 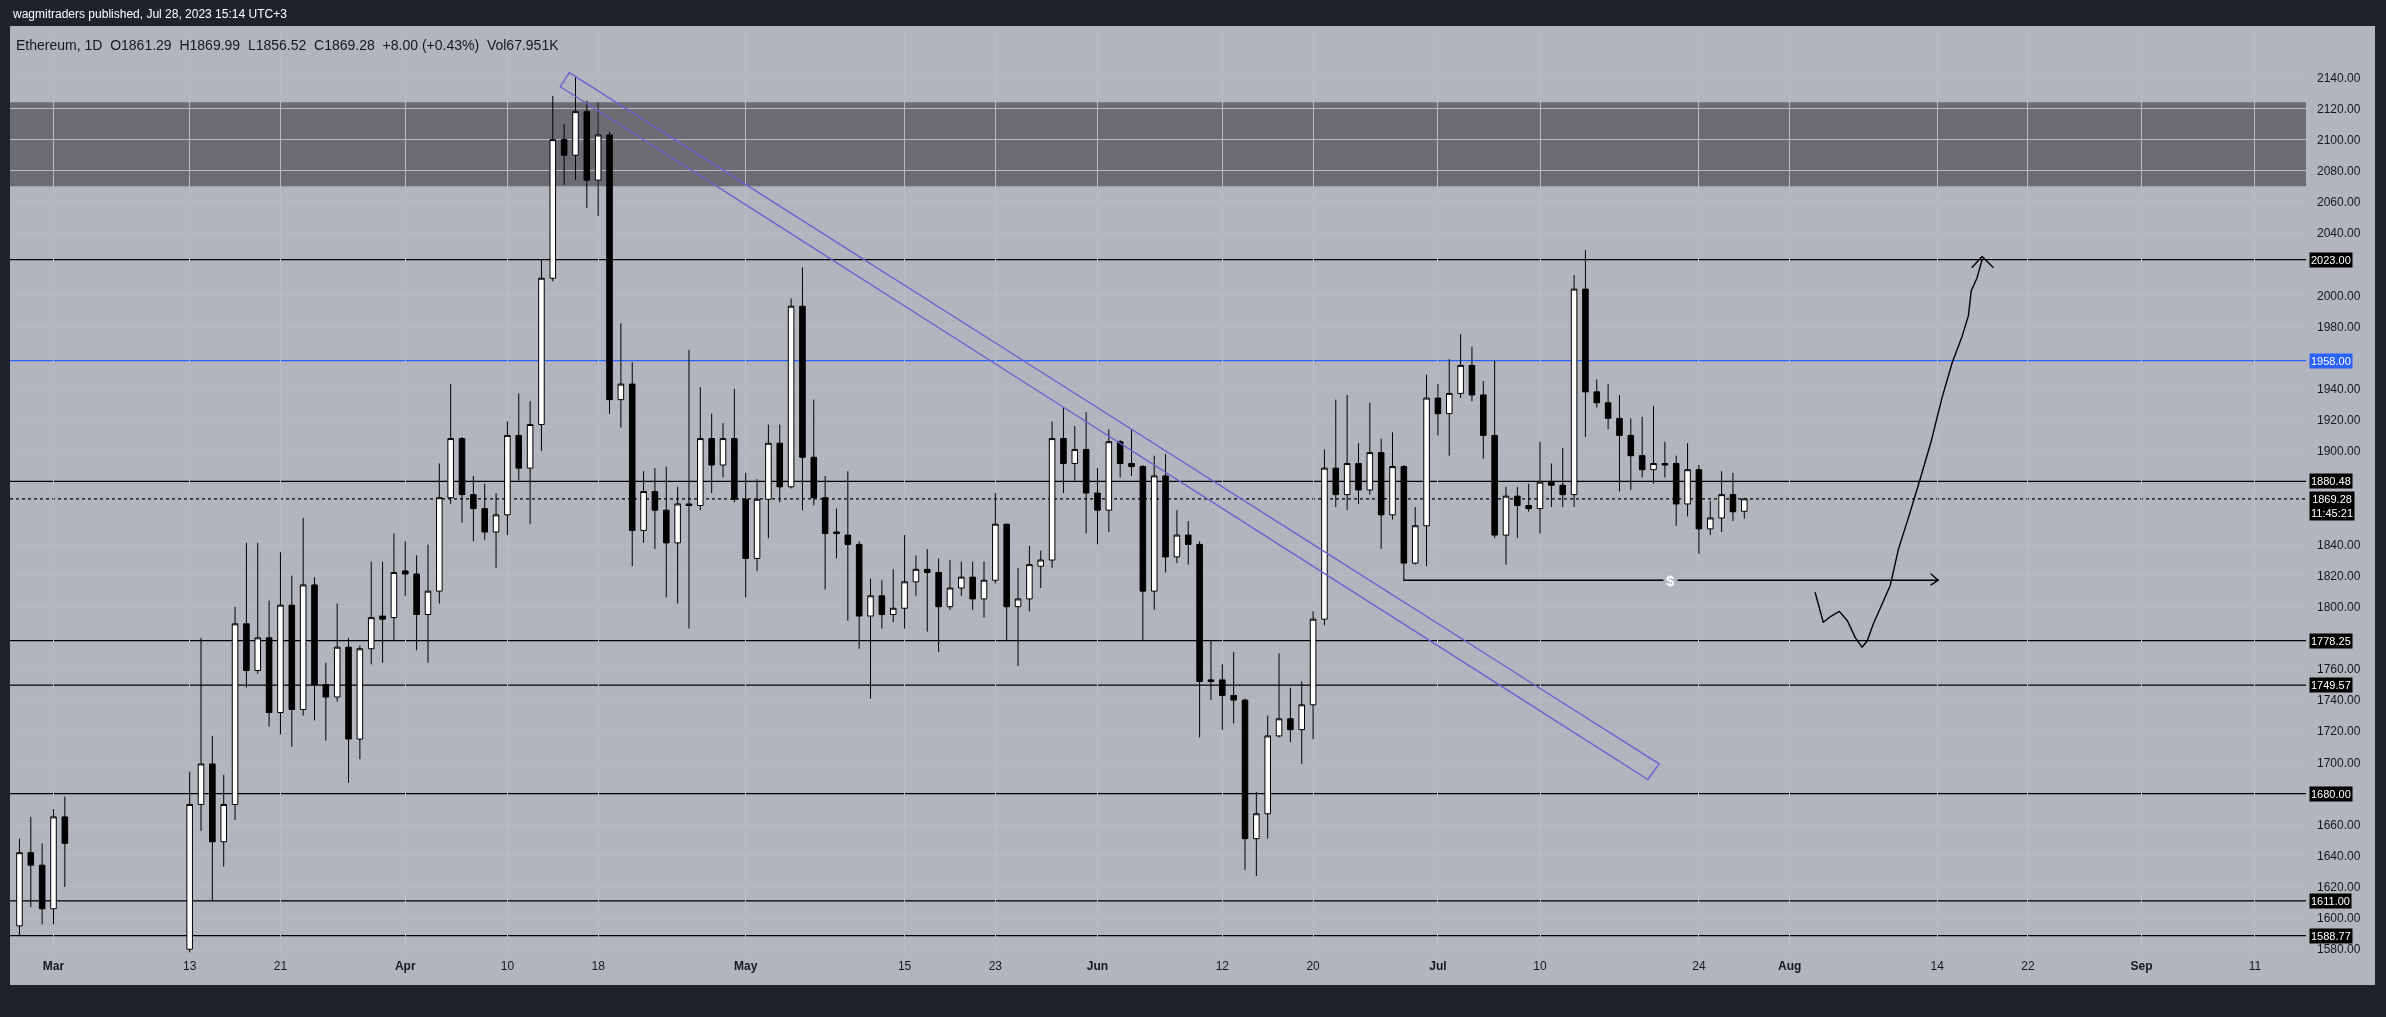 What do you see at coordinates (2331, 685) in the screenshot?
I see `ref-line-label: 1749.57` at bounding box center [2331, 685].